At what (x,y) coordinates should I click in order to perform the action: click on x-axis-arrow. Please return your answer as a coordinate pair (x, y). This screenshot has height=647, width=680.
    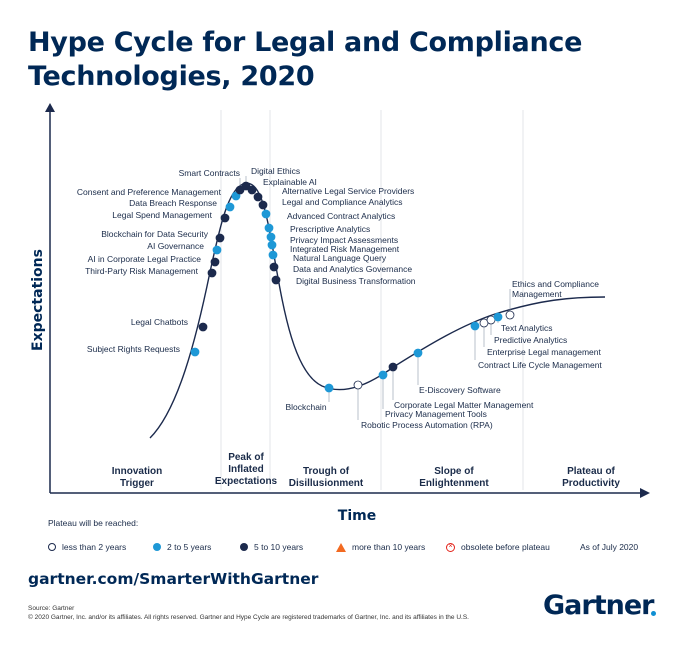
    Looking at the image, I should click on (645, 493).